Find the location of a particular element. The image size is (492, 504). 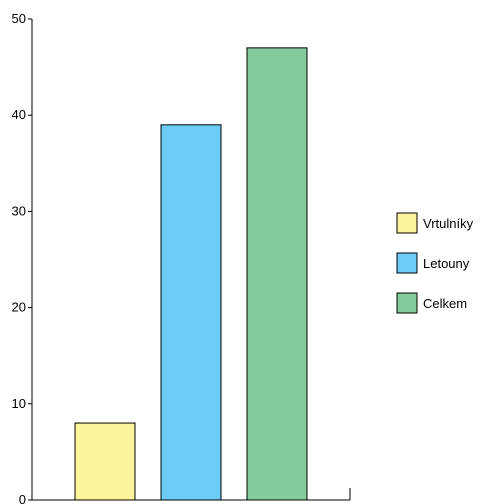

legend-label: Celkem is located at coordinates (445, 303).